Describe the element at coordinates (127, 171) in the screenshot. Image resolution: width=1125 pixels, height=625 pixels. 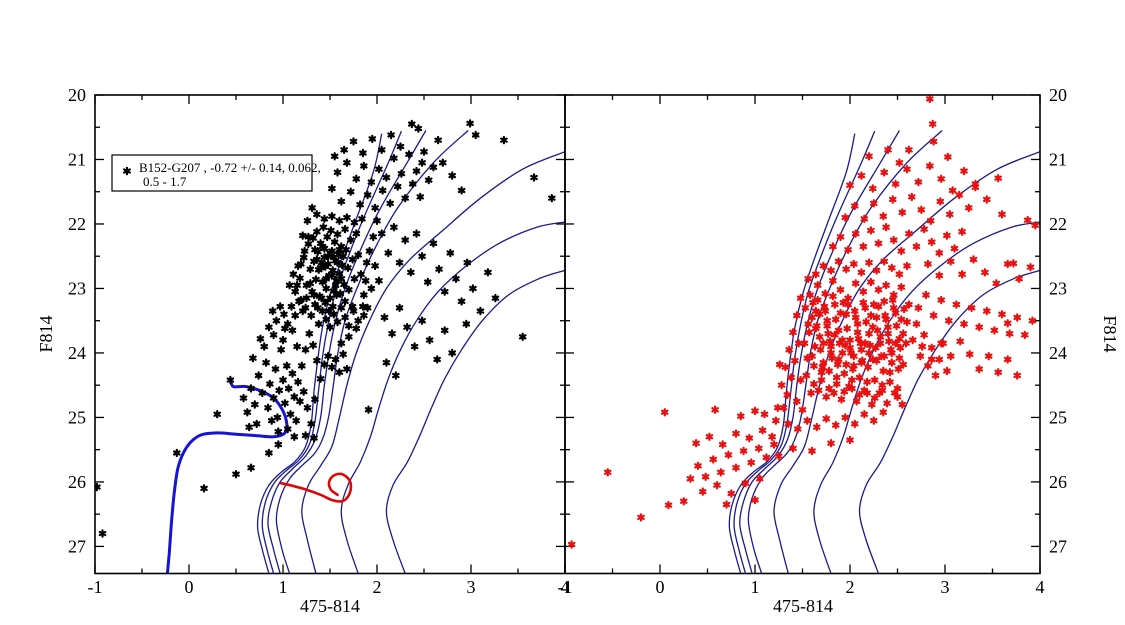
I see `legend-asterisk-icon` at that location.